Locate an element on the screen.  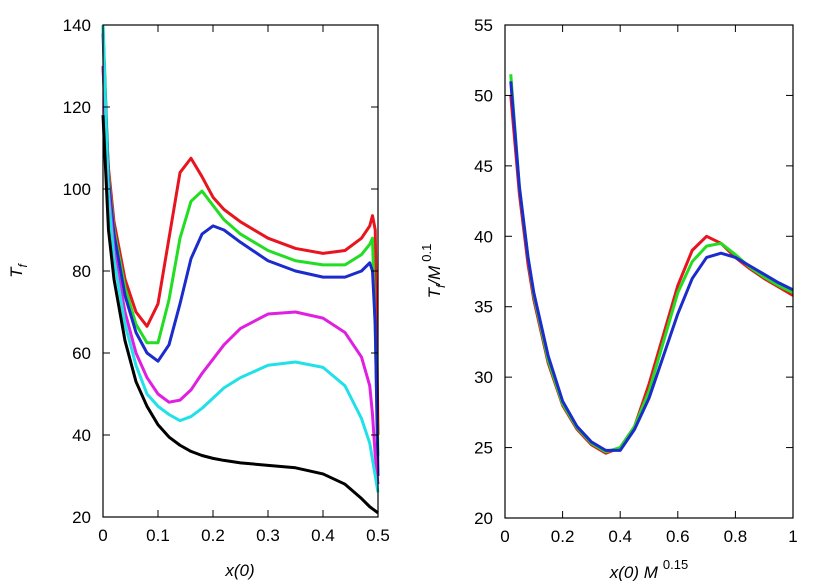
x-tick-label: 0.5 is located at coordinates (378, 535).